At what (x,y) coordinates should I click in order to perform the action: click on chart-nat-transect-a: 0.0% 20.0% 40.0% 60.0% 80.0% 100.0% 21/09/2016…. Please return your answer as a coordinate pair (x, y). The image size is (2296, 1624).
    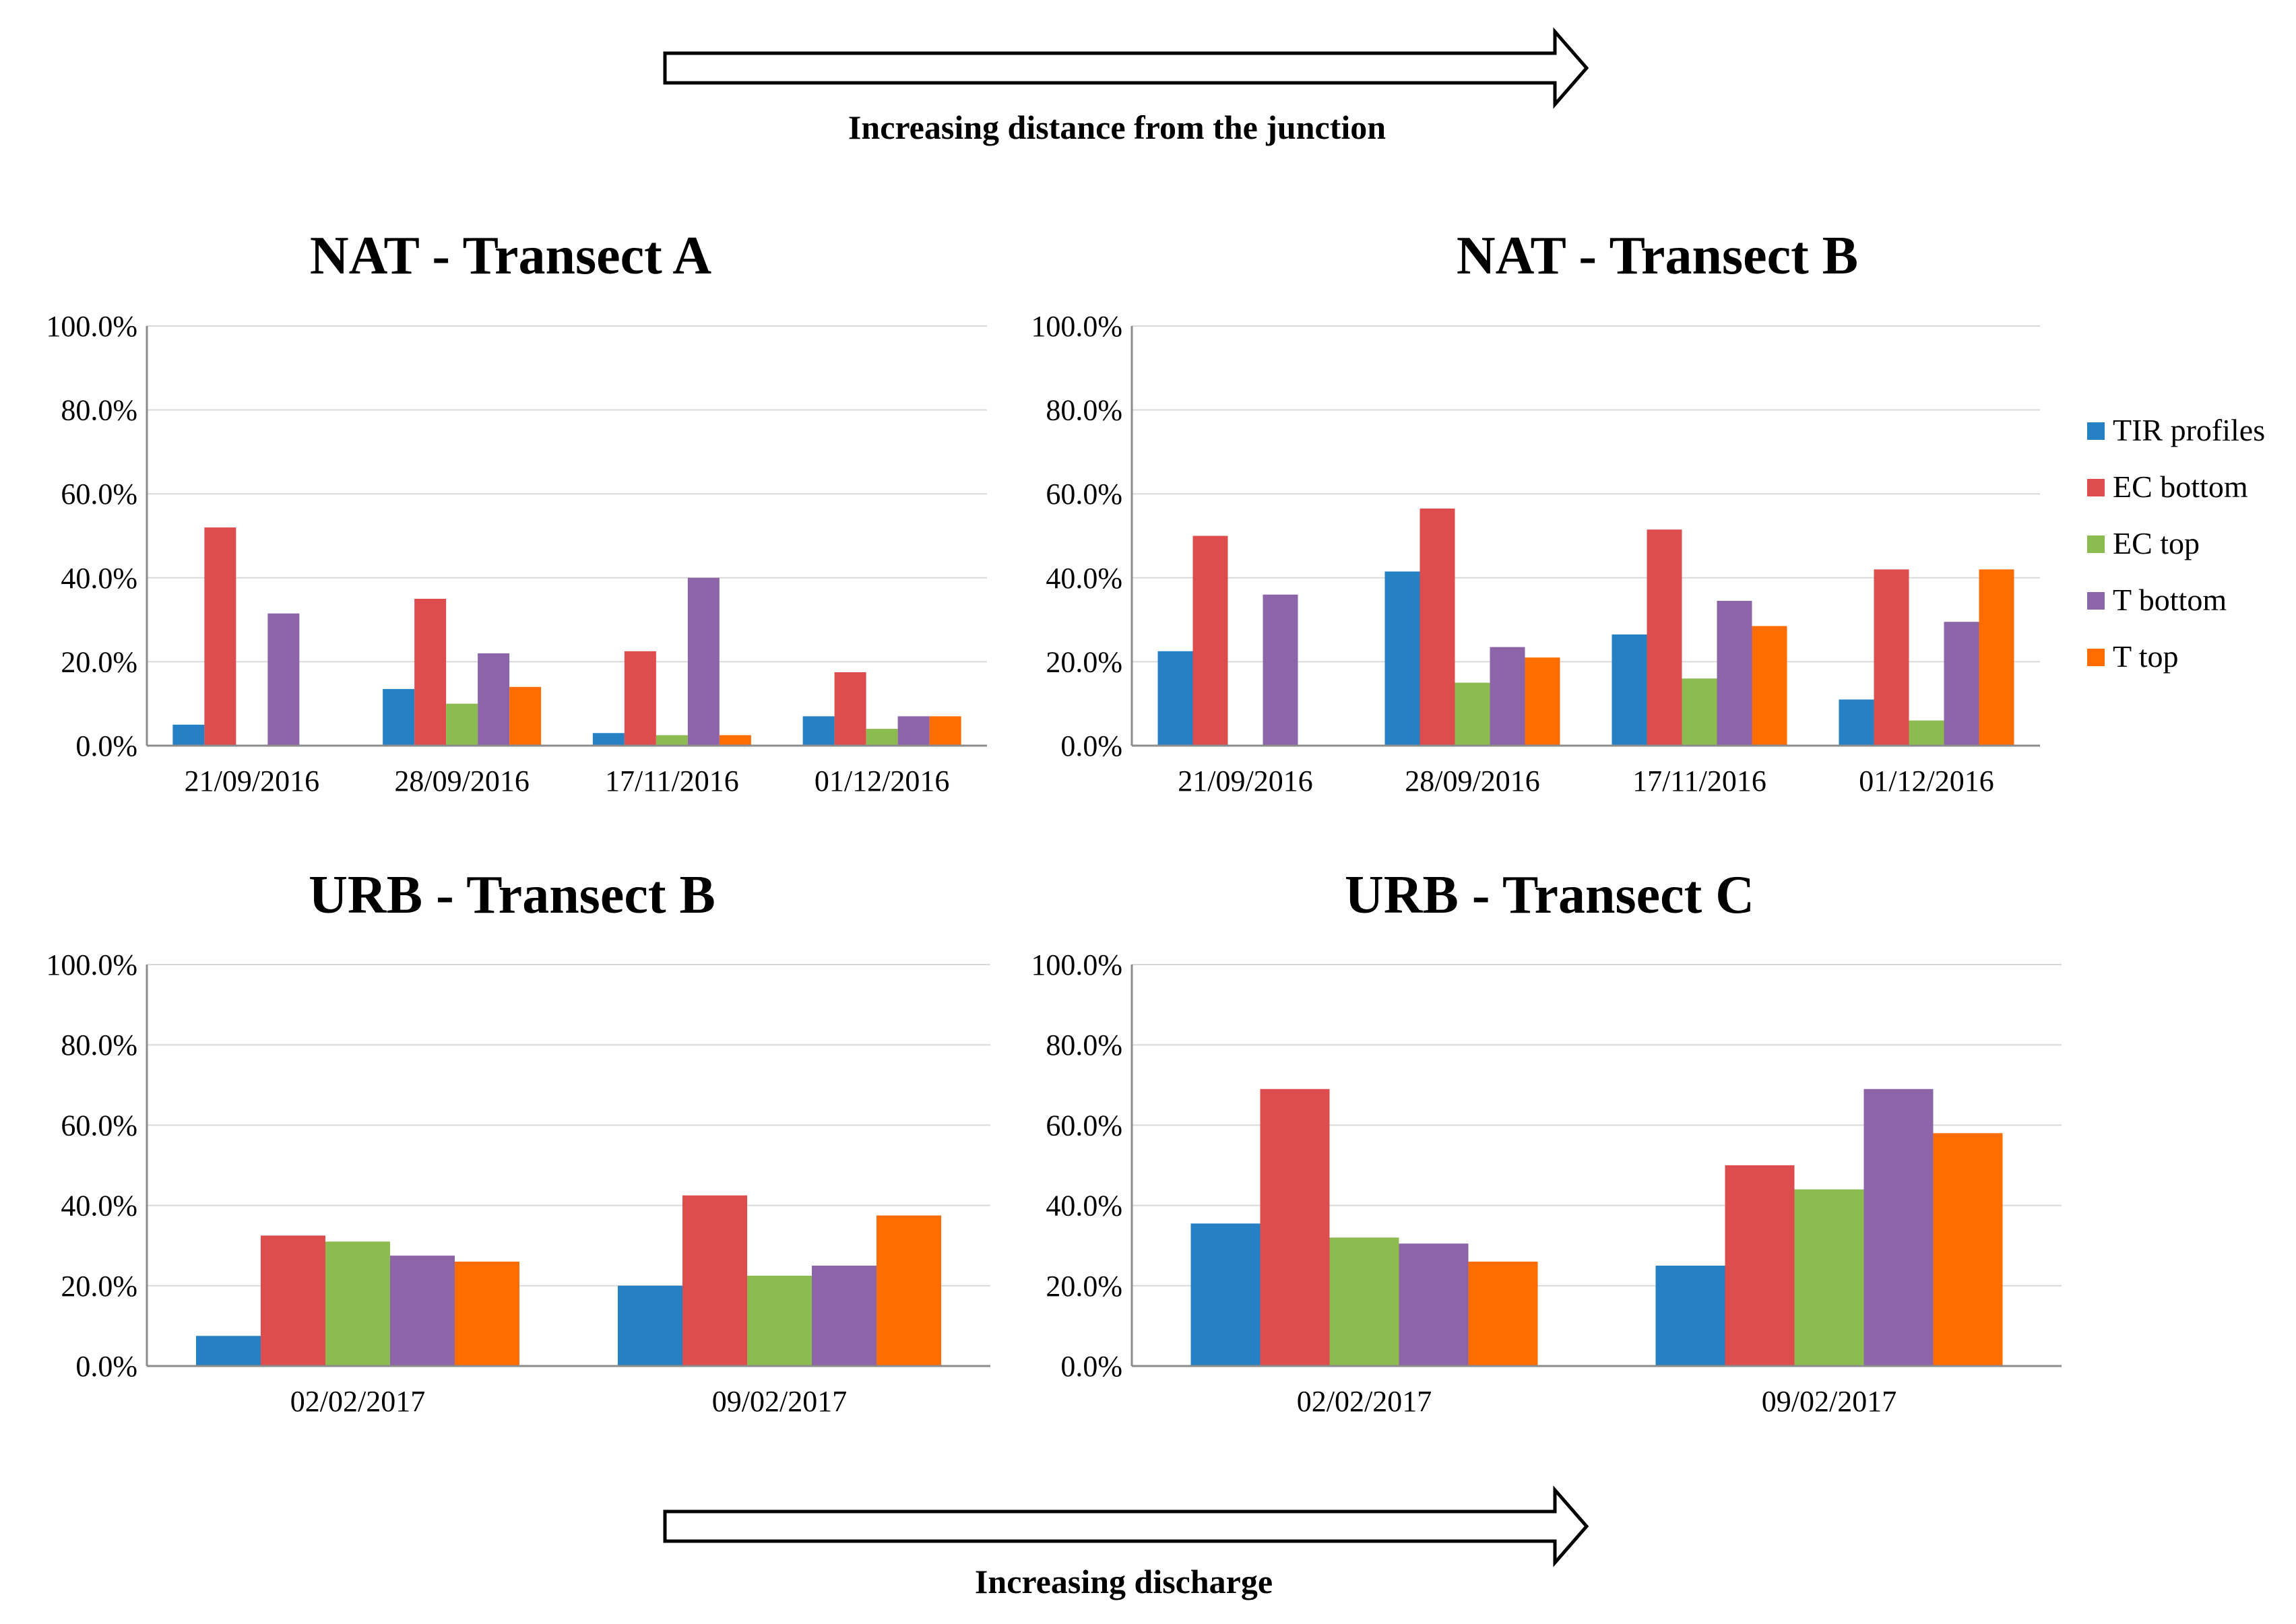
    Looking at the image, I should click on (516, 554).